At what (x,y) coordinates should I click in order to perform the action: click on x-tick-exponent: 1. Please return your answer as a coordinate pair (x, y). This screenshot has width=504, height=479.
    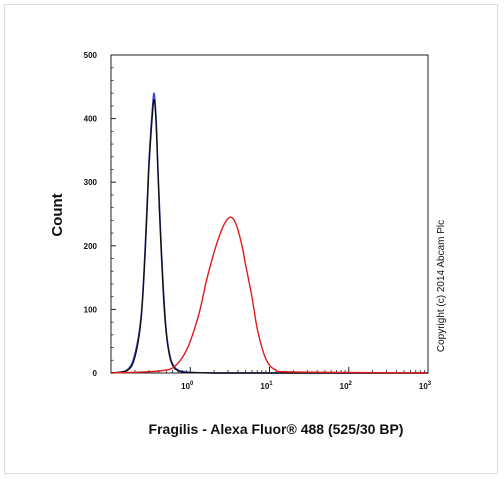
    Looking at the image, I should click on (271, 384).